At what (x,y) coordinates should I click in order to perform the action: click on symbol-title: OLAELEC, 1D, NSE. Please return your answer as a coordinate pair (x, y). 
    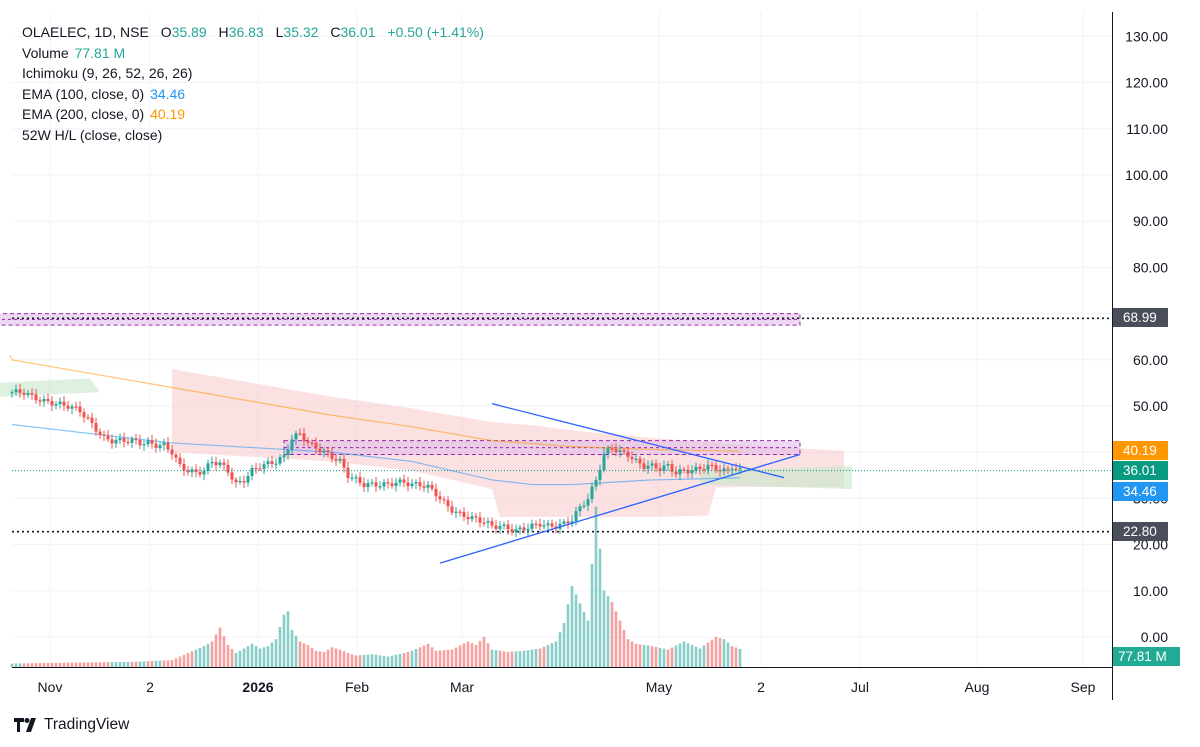
    Looking at the image, I should click on (85, 32).